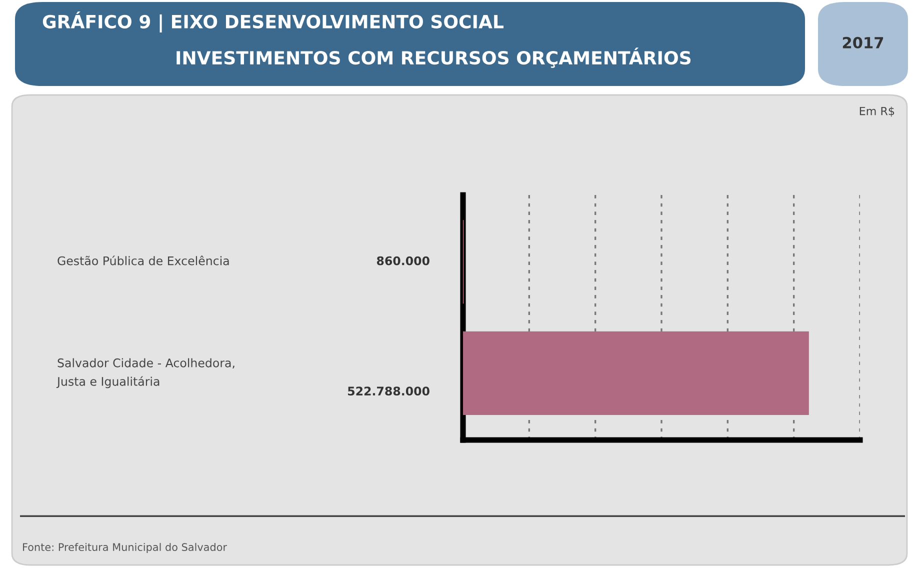 The image size is (913, 572). What do you see at coordinates (273, 22) in the screenshot?
I see `text: GRÁFICO 9 | EIXO DESENVOLVIMENTO SOCIAL` at bounding box center [273, 22].